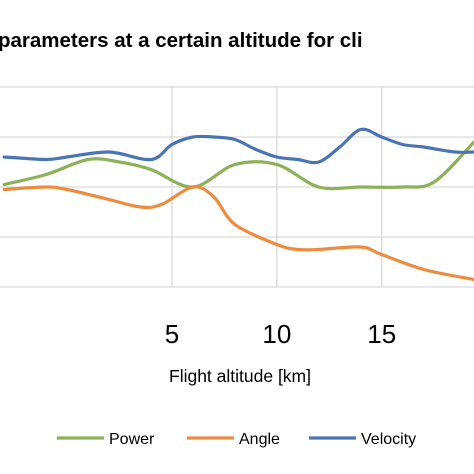 This screenshot has height=474, width=474. I want to click on legend-label-power: Power, so click(132, 439).